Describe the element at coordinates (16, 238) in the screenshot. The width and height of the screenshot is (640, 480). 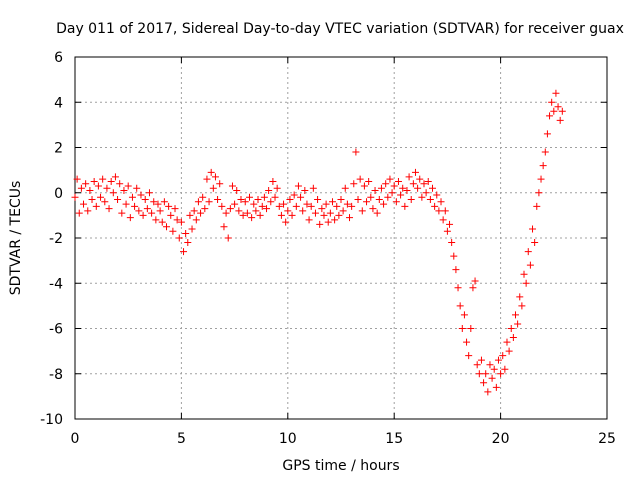
I see `y-axis-label: SDTVAR / TECUs` at that location.